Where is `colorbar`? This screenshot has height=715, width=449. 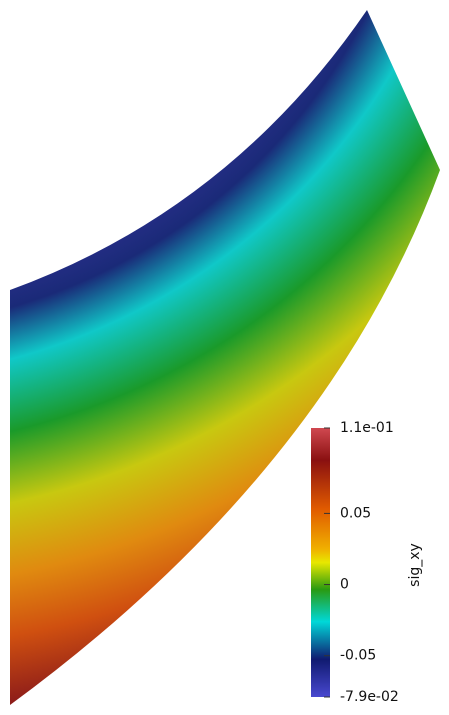
colorbar is located at coordinates (320, 562).